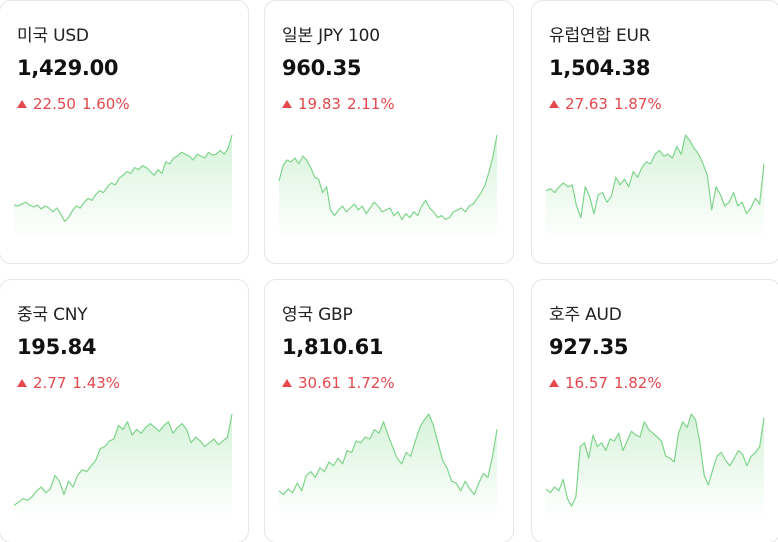  Describe the element at coordinates (600, 68) in the screenshot. I see `currency-price: 1,504.38` at that location.